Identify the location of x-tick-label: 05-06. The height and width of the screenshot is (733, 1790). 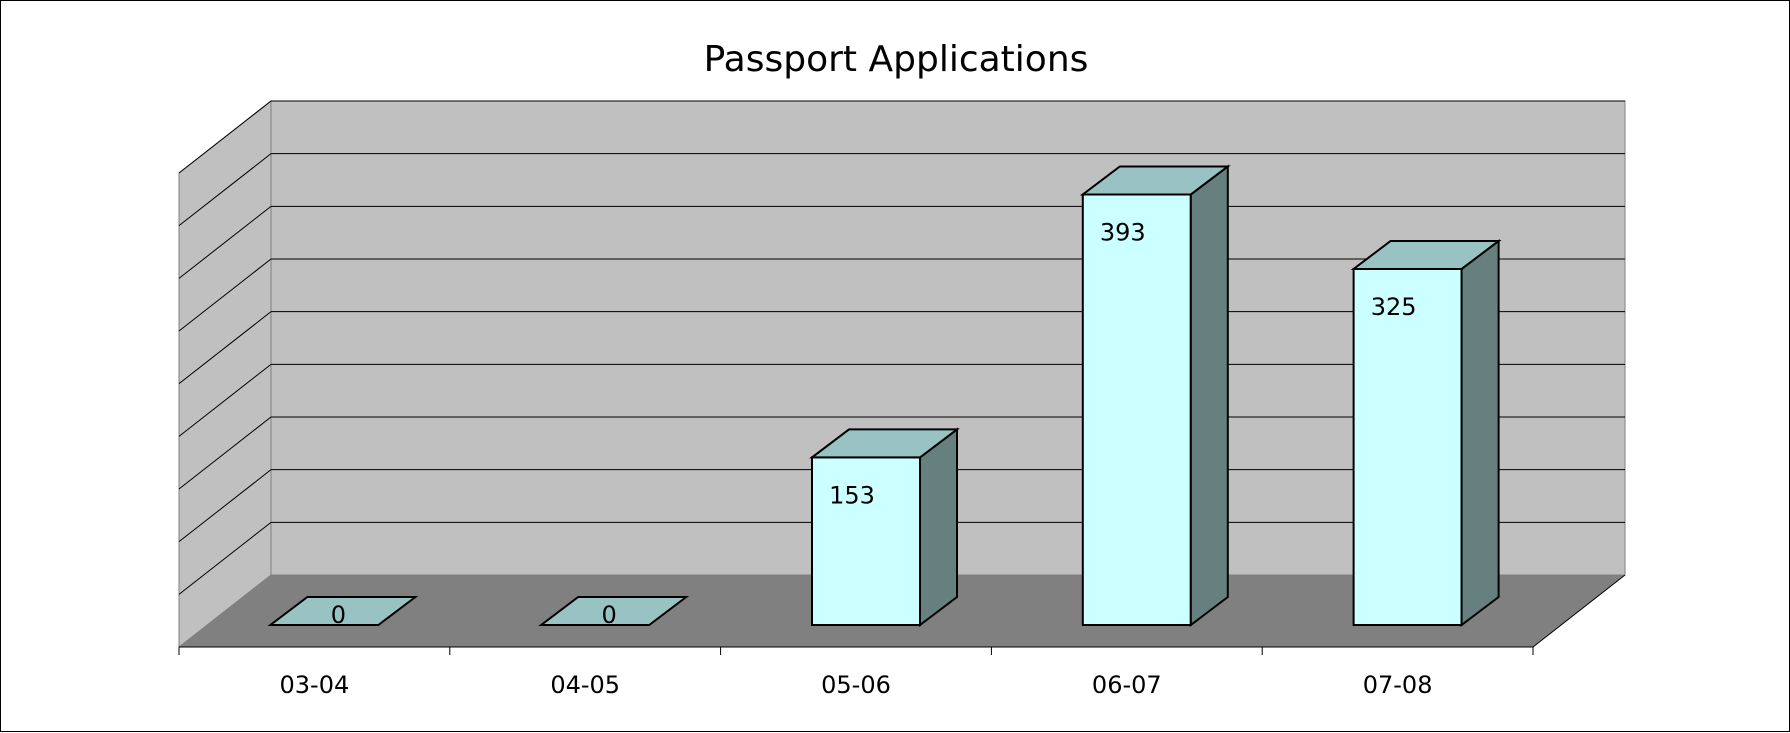
(856, 685).